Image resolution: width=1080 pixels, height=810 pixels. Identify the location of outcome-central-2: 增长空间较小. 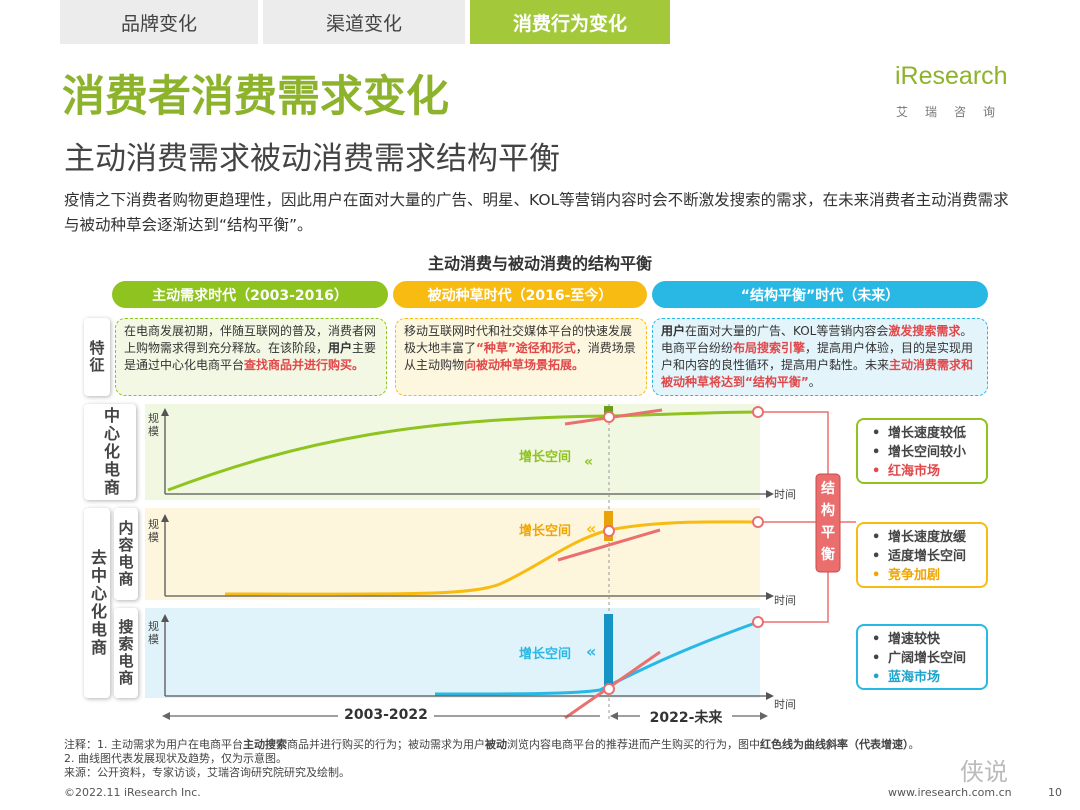
(924, 452).